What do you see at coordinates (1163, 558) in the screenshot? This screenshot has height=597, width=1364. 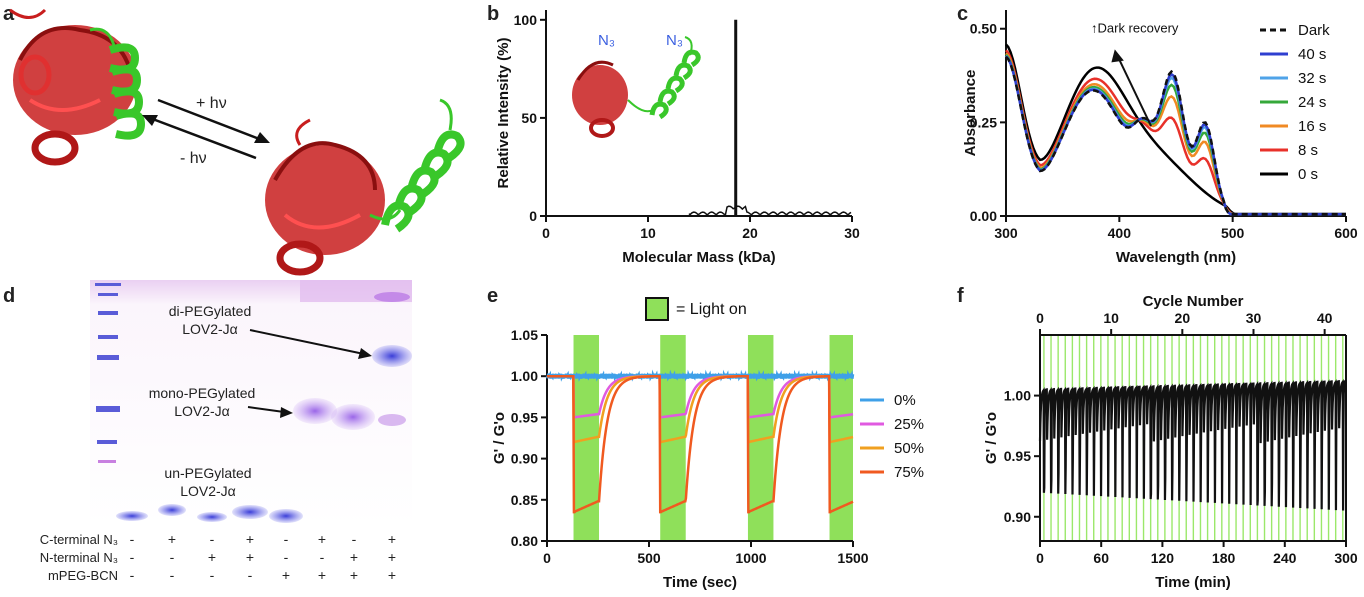 I see `x-tick-label: 120` at bounding box center [1163, 558].